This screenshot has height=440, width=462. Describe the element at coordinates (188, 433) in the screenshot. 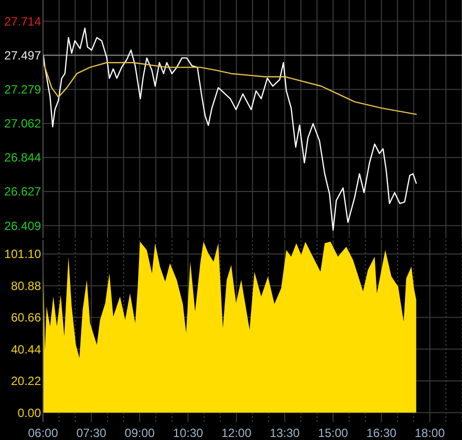

I see `x-tick-label: 10:30` at that location.